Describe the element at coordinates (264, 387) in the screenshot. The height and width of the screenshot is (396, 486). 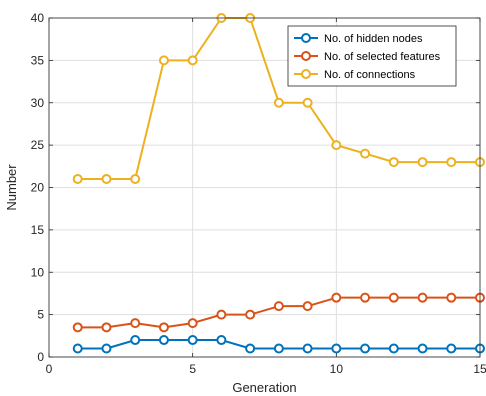
I see `x-axis-label: Generation` at that location.